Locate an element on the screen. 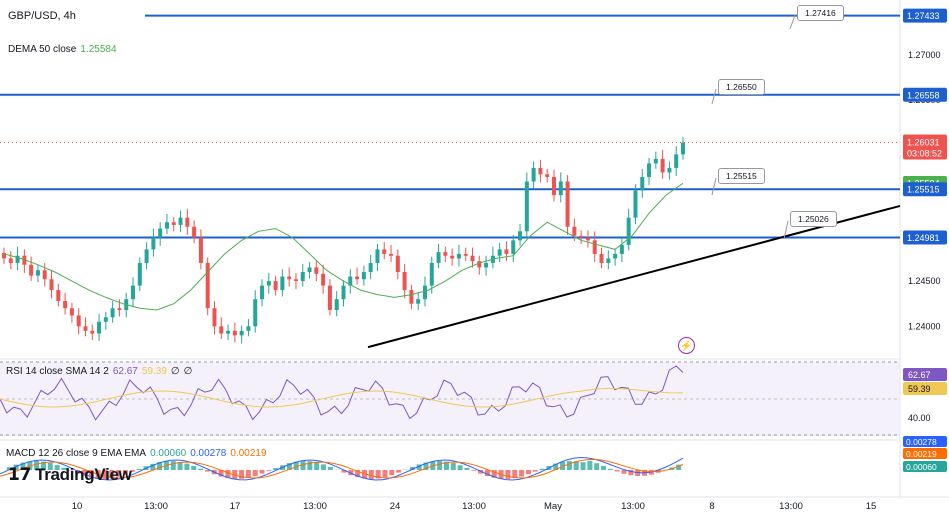 The width and height of the screenshot is (949, 512). level-tag: 1.24981 is located at coordinates (923, 238).